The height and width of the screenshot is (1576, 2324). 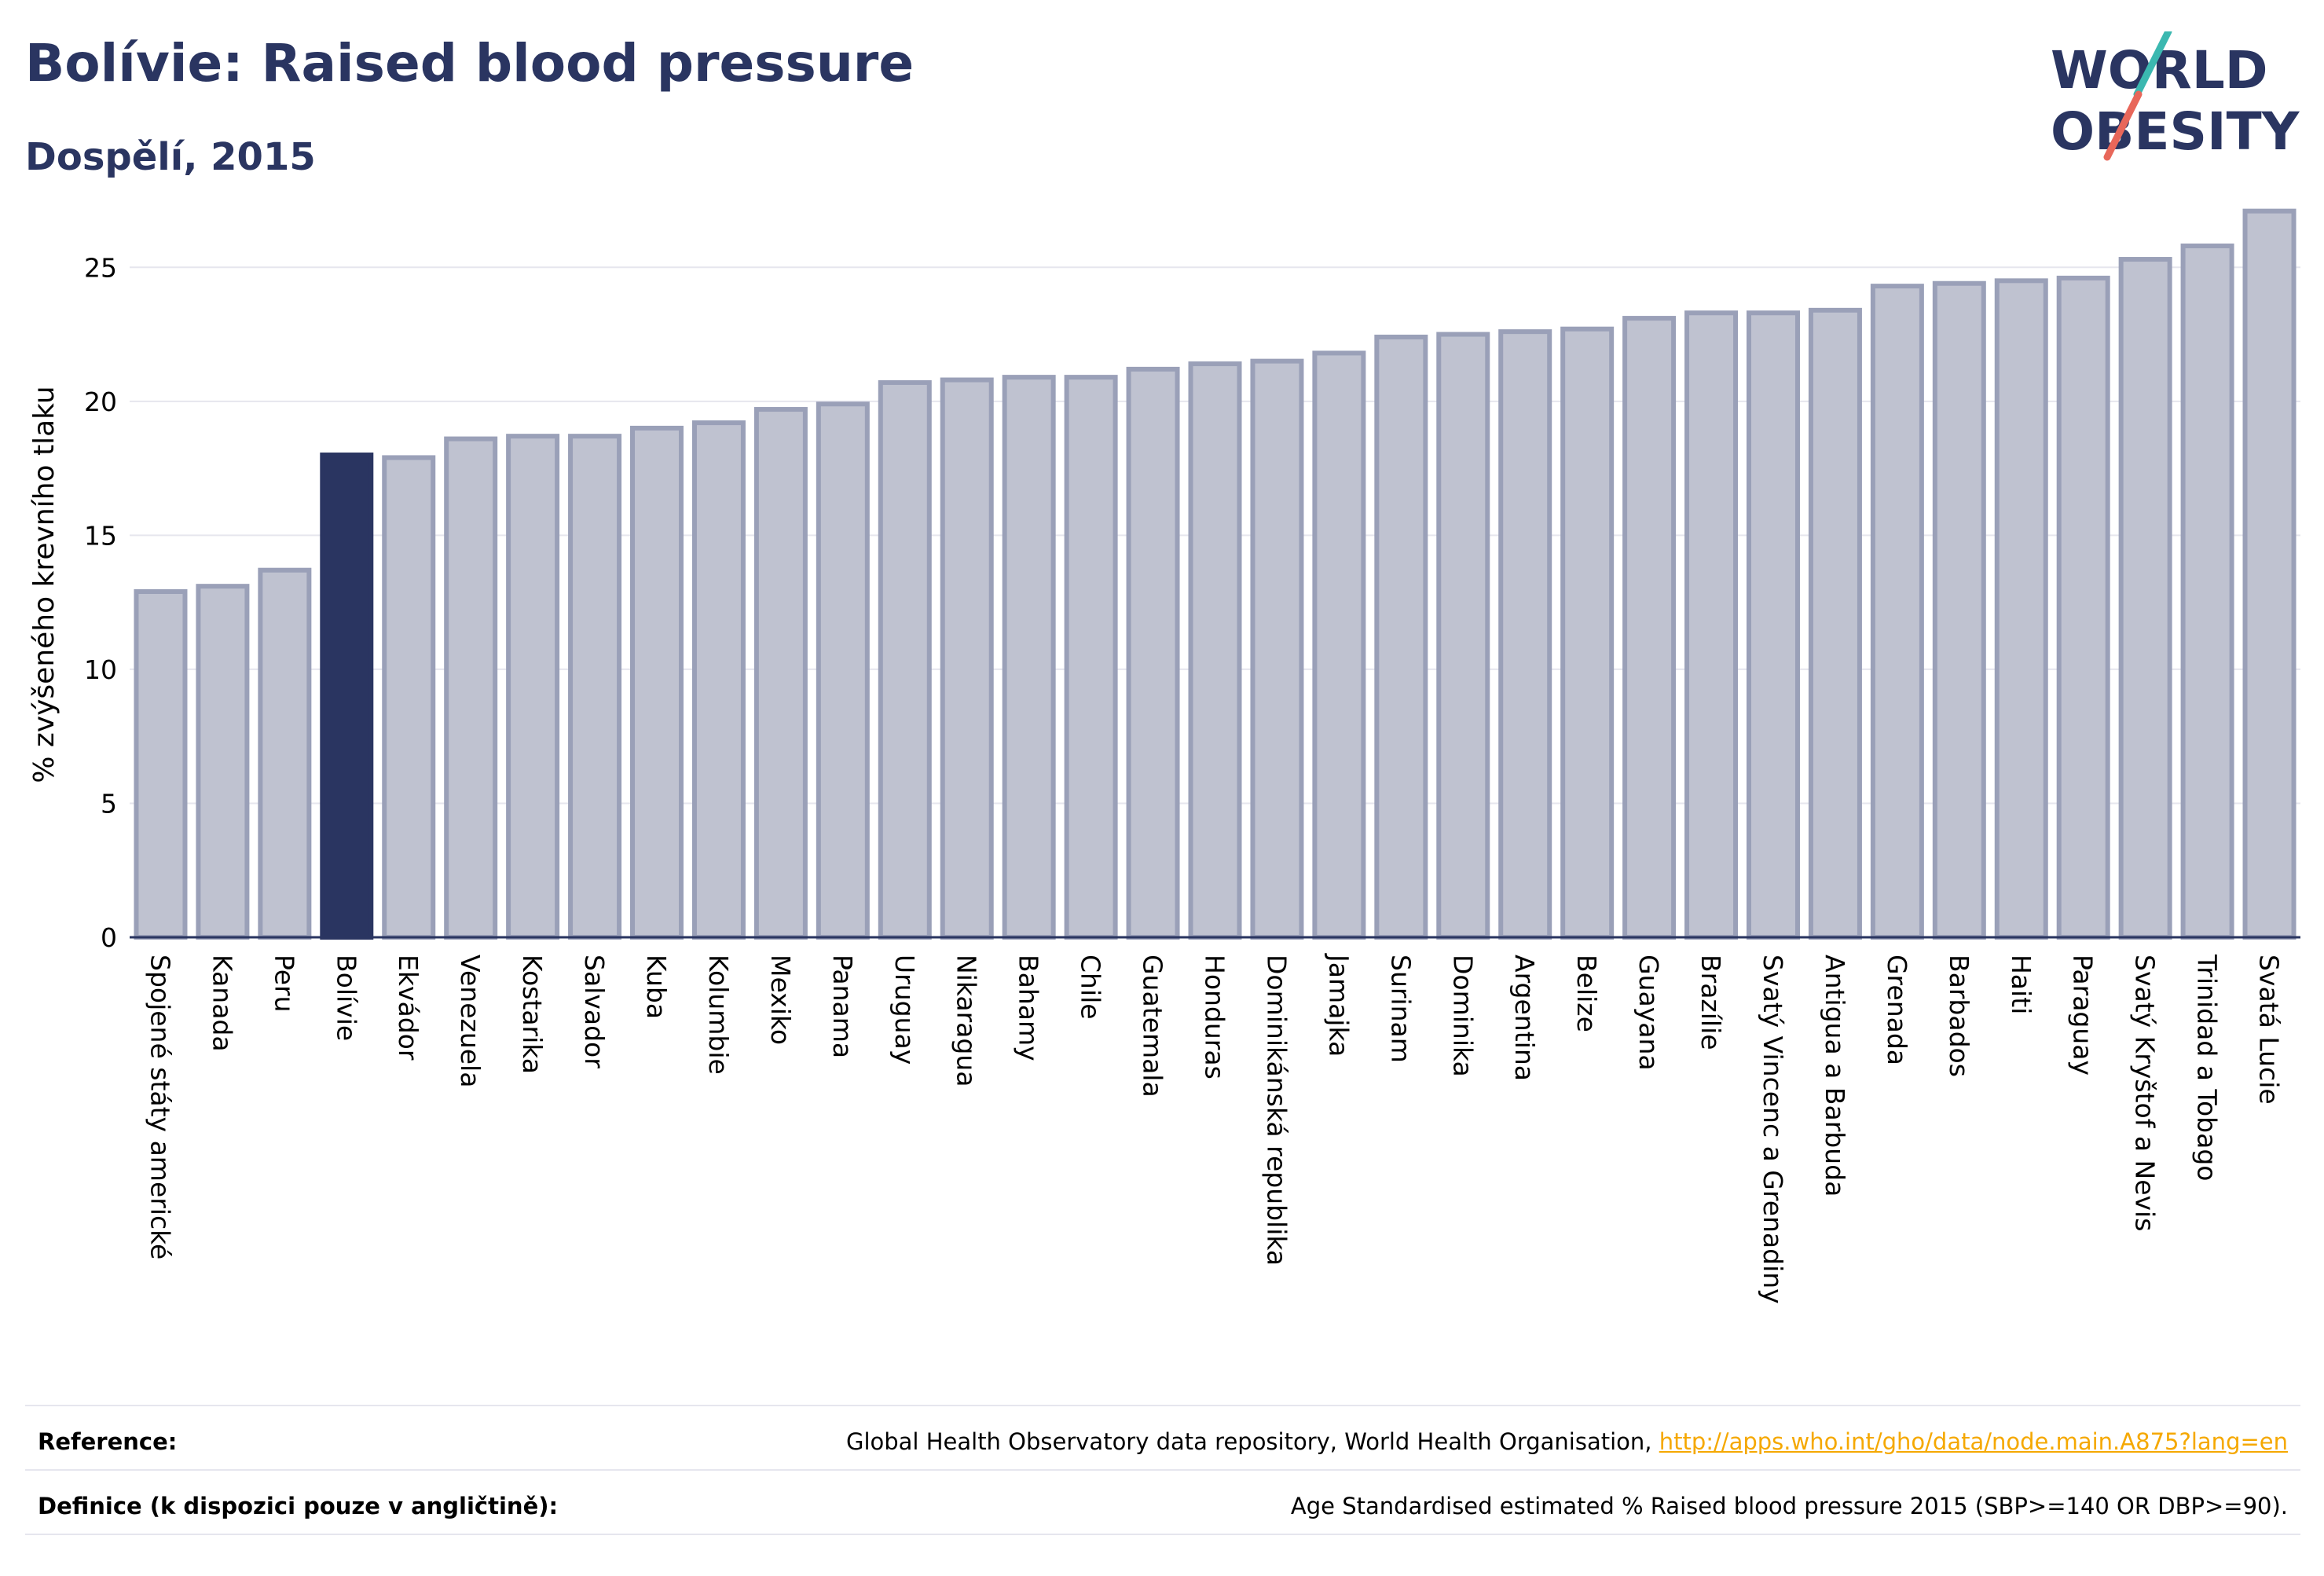 I want to click on x-tick-label: Brazílie, so click(x=1710, y=1002).